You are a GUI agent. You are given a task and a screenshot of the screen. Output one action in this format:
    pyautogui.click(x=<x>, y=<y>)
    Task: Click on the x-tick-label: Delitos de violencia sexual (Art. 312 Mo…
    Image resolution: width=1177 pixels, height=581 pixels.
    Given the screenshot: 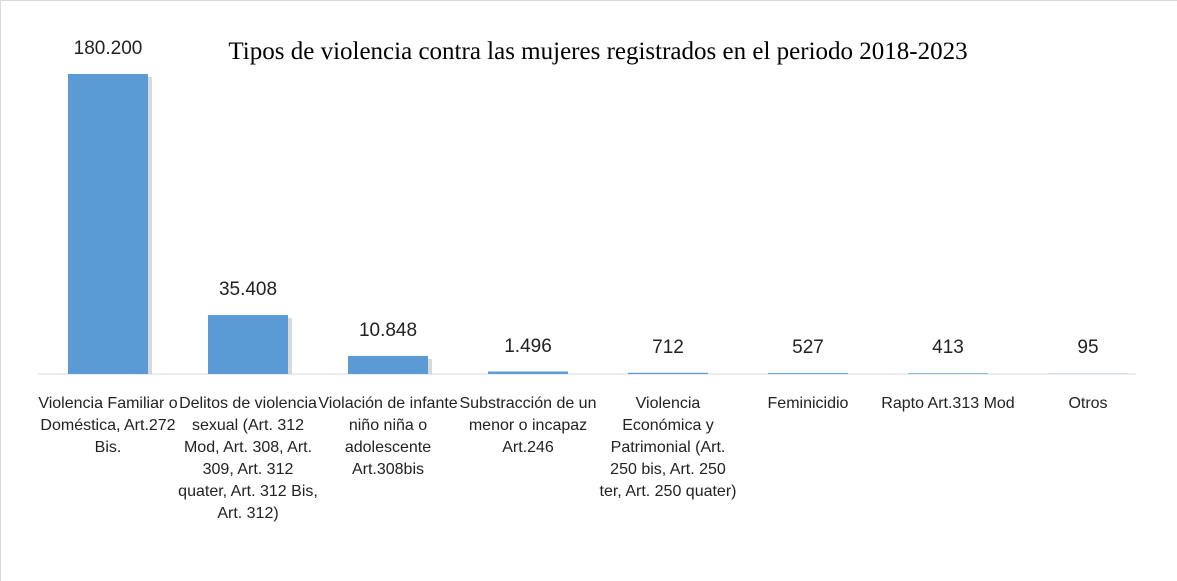 What is the action you would take?
    pyautogui.click(x=248, y=458)
    